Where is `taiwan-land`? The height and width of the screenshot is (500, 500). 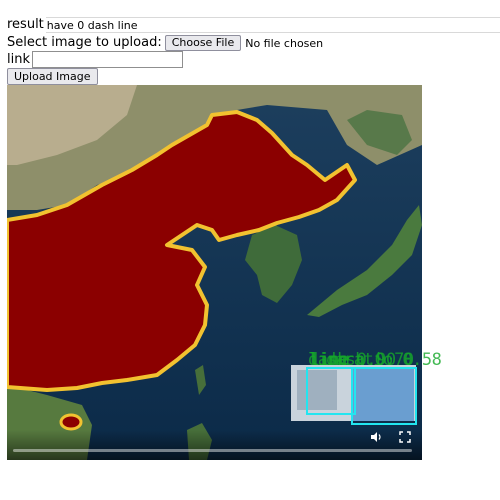 taiwan-land is located at coordinates (200, 380).